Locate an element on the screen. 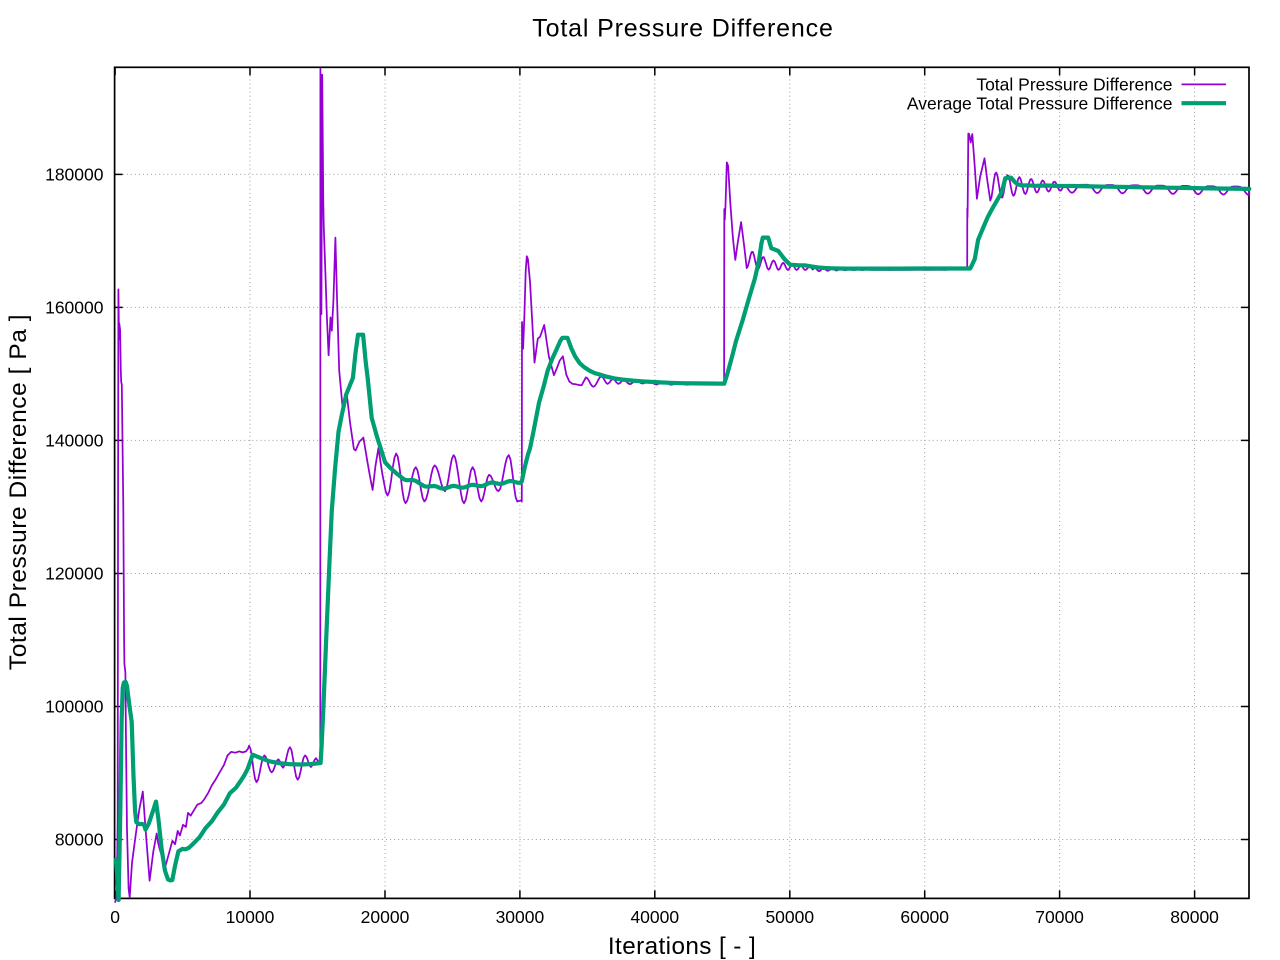  svg-text: 100000 is located at coordinates (74, 707).